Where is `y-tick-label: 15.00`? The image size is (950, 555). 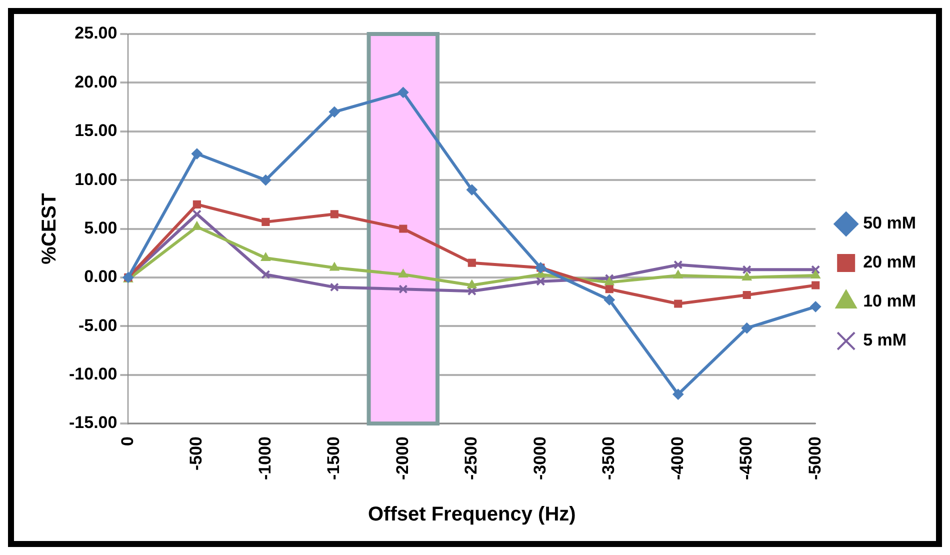 y-tick-label: 15.00 is located at coordinates (96, 130).